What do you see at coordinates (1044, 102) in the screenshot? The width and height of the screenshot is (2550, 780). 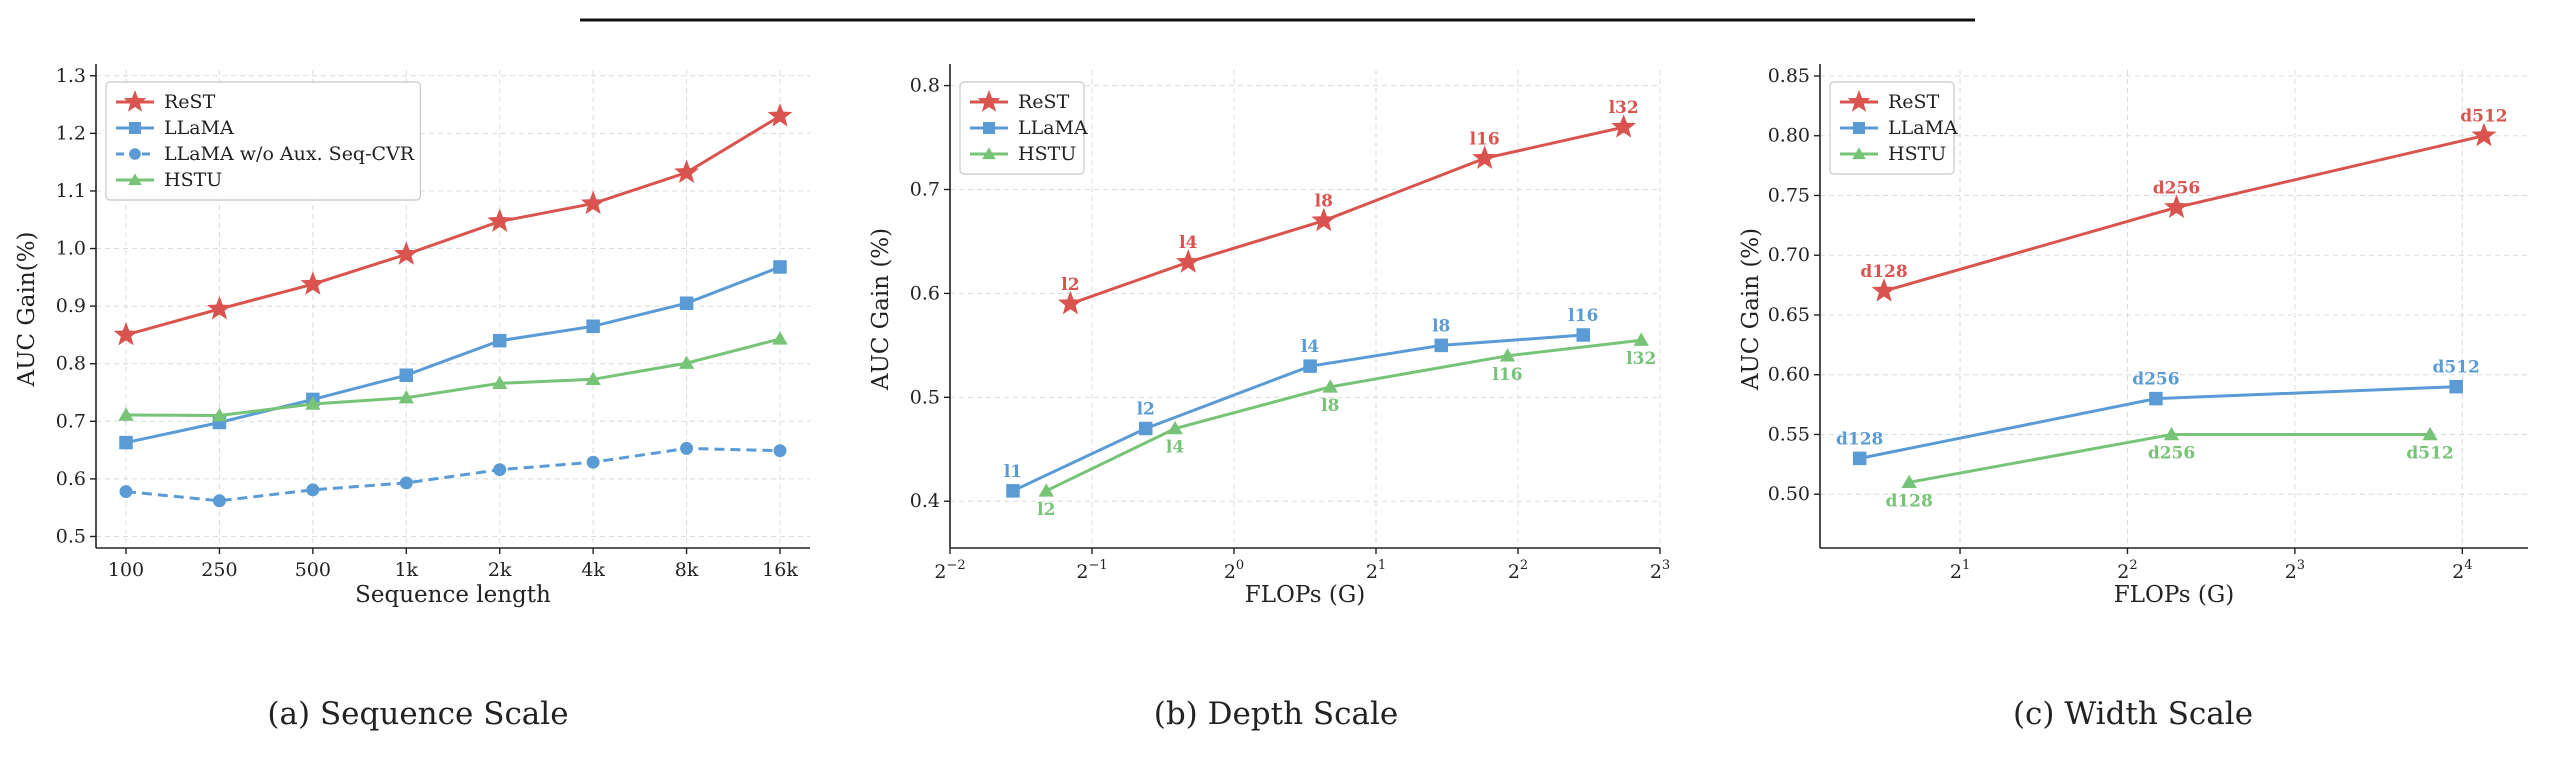 I see `legend-label: ReST` at bounding box center [1044, 102].